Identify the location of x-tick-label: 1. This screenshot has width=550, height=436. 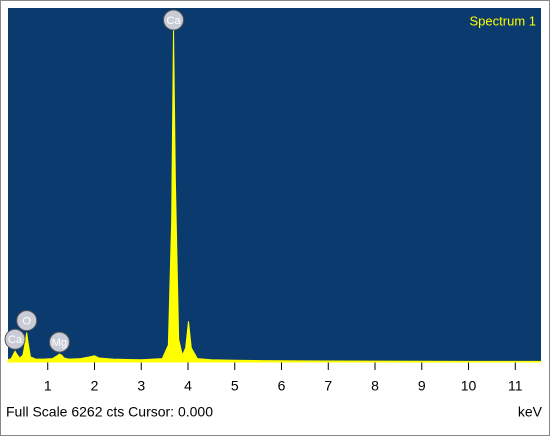
(48, 386).